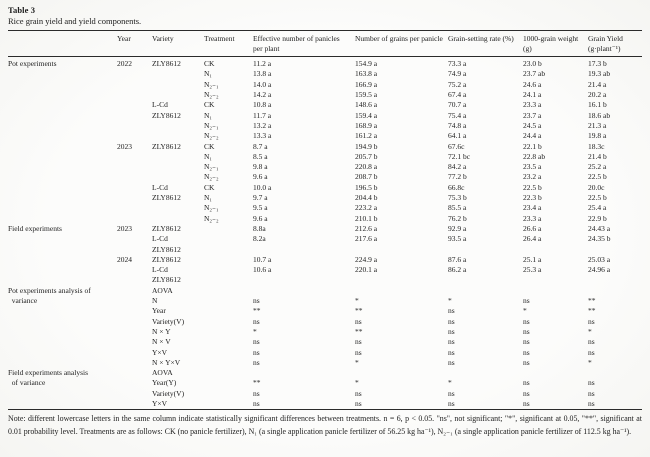 The height and width of the screenshot is (457, 650). Describe the element at coordinates (325, 208) in the screenshot. I see `table-row: N₂₋₁ 9.5 a 223.2 a 85.5 a 23.4 a 25.4 a` at that location.